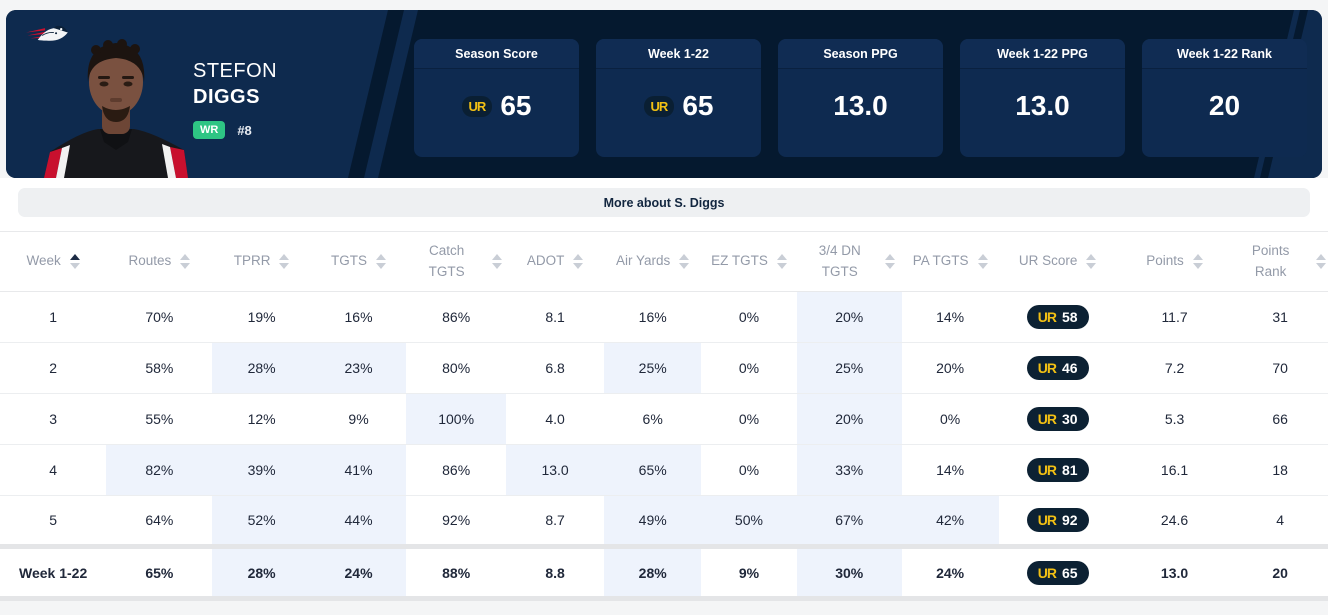 This screenshot has width=1328, height=615. I want to click on stat-card-value: 13.0, so click(1042, 105).